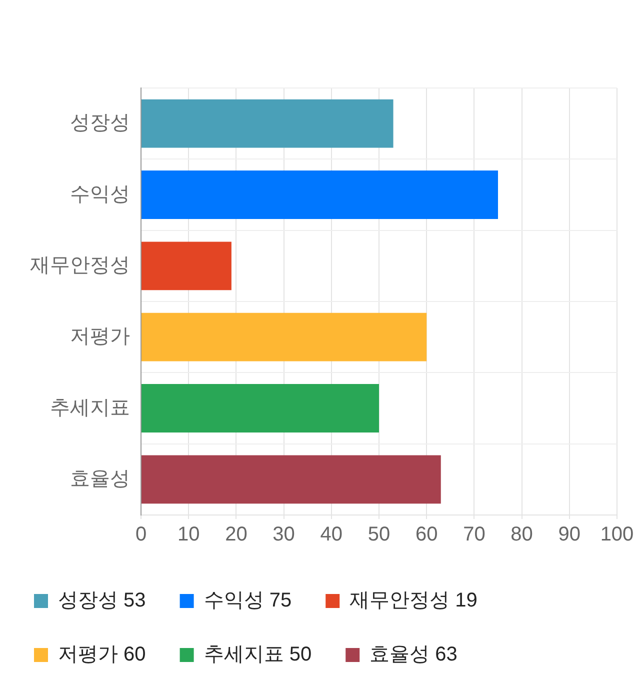  Describe the element at coordinates (102, 655) in the screenshot. I see `legend-label: 저평가 60` at that location.